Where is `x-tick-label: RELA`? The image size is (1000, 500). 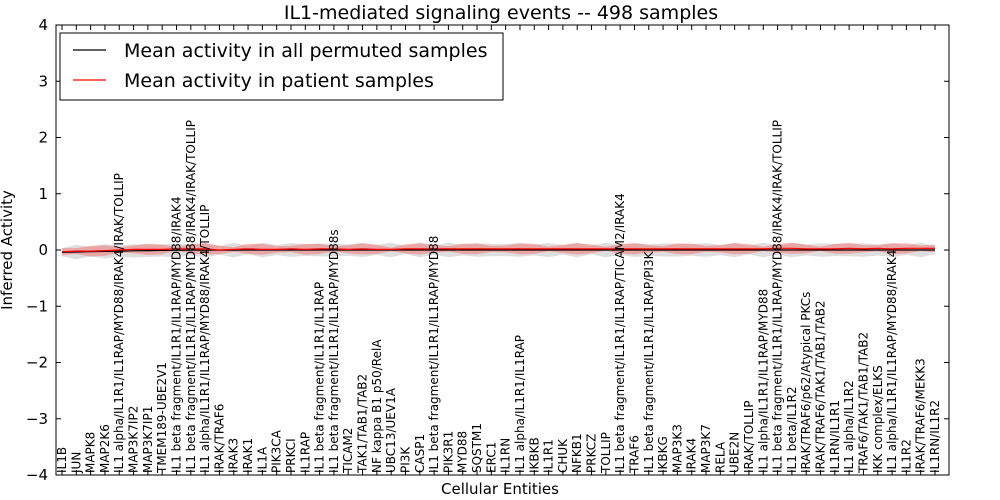 x-tick-label: RELA is located at coordinates (720, 457).